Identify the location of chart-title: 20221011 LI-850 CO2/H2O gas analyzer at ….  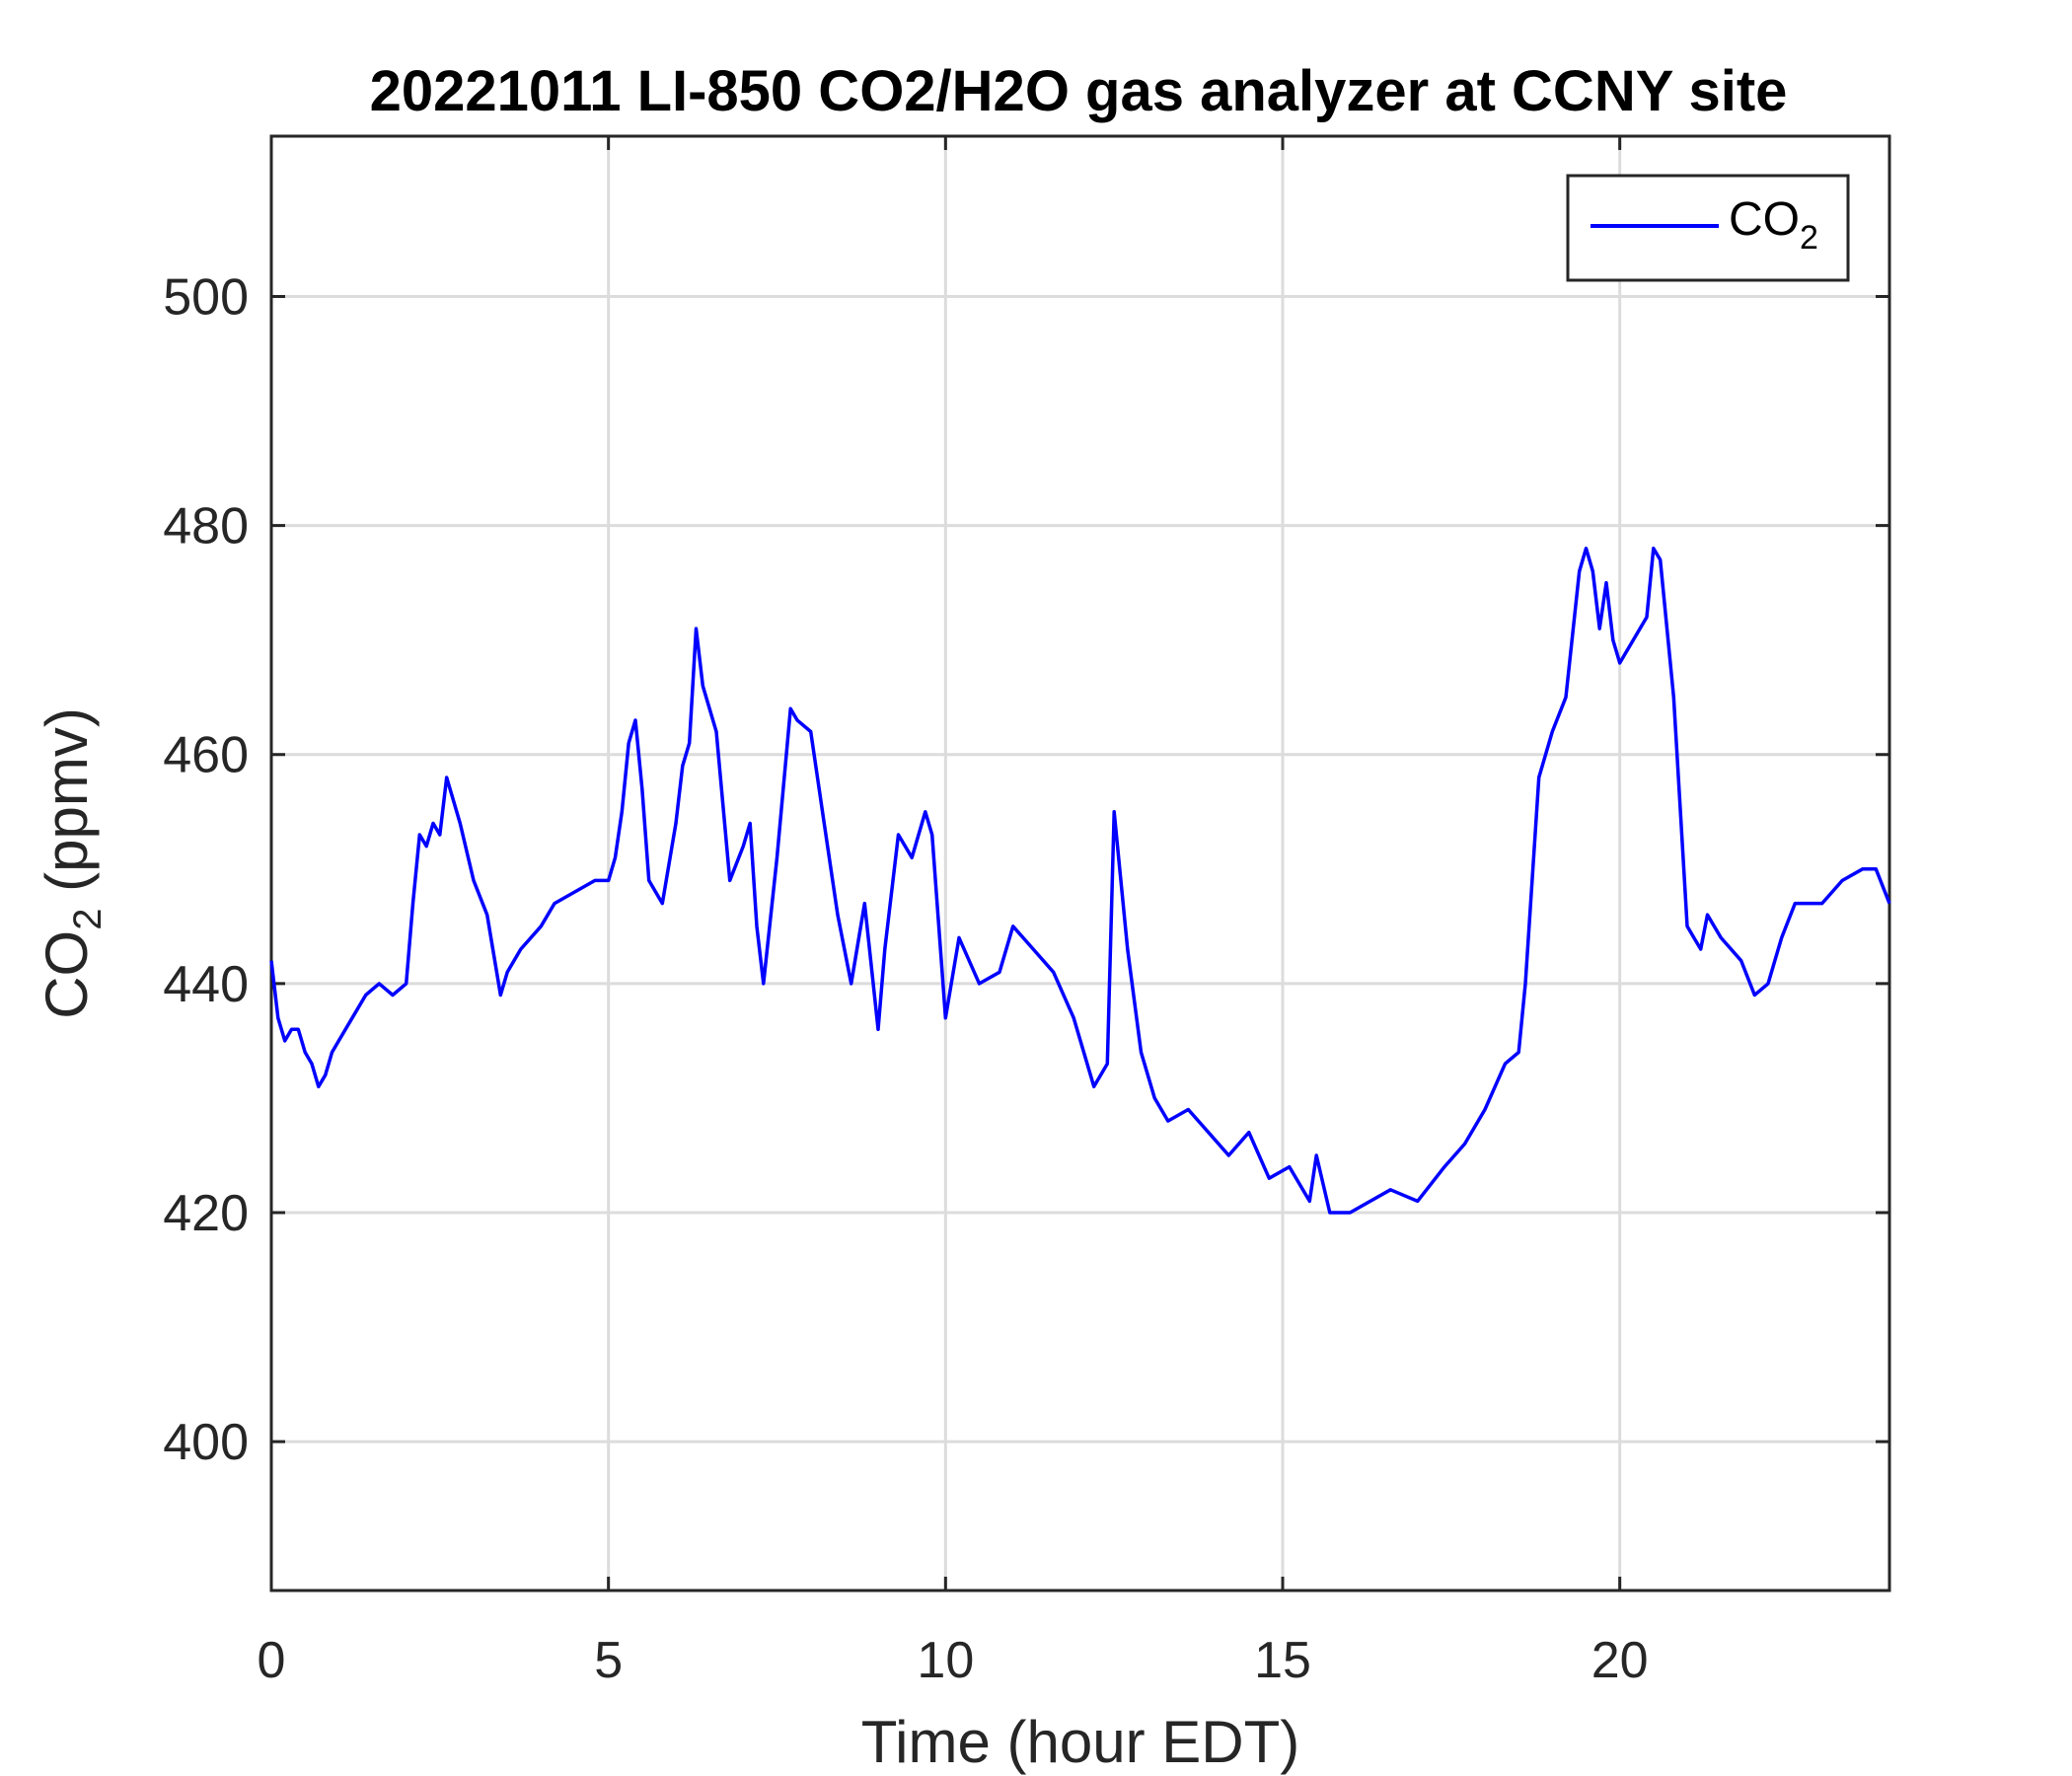
(1079, 91).